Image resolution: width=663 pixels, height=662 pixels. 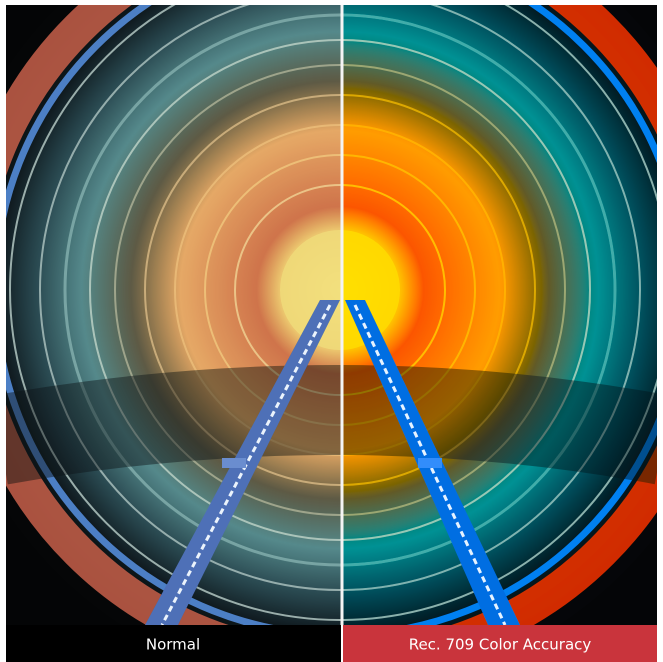 I want to click on label-bar-left, so click(x=173, y=643).